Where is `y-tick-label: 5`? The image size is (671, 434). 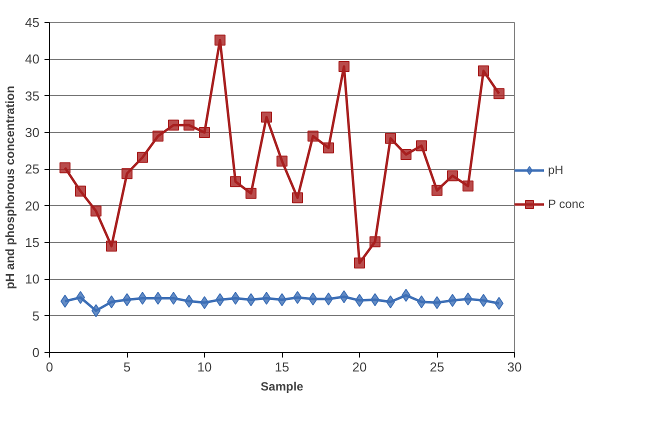 y-tick-label: 5 is located at coordinates (36, 316).